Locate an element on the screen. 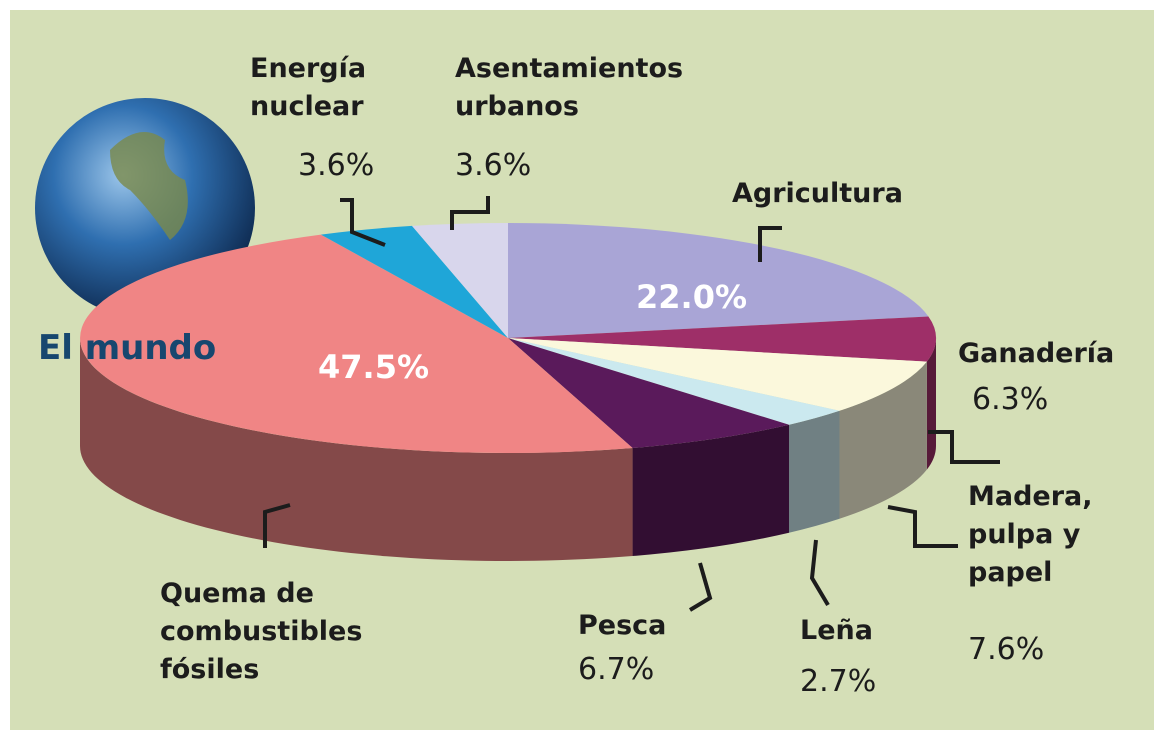 The height and width of the screenshot is (740, 1164). category-label: Pesca is located at coordinates (622, 625).